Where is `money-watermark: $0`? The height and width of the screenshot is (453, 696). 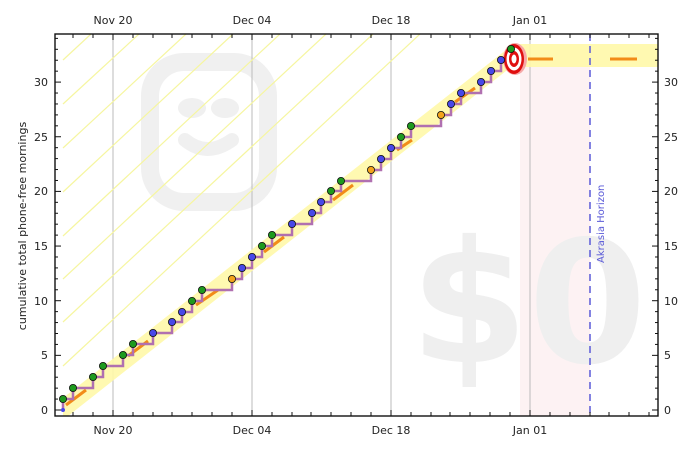
money-watermark: $0 is located at coordinates (528, 304).